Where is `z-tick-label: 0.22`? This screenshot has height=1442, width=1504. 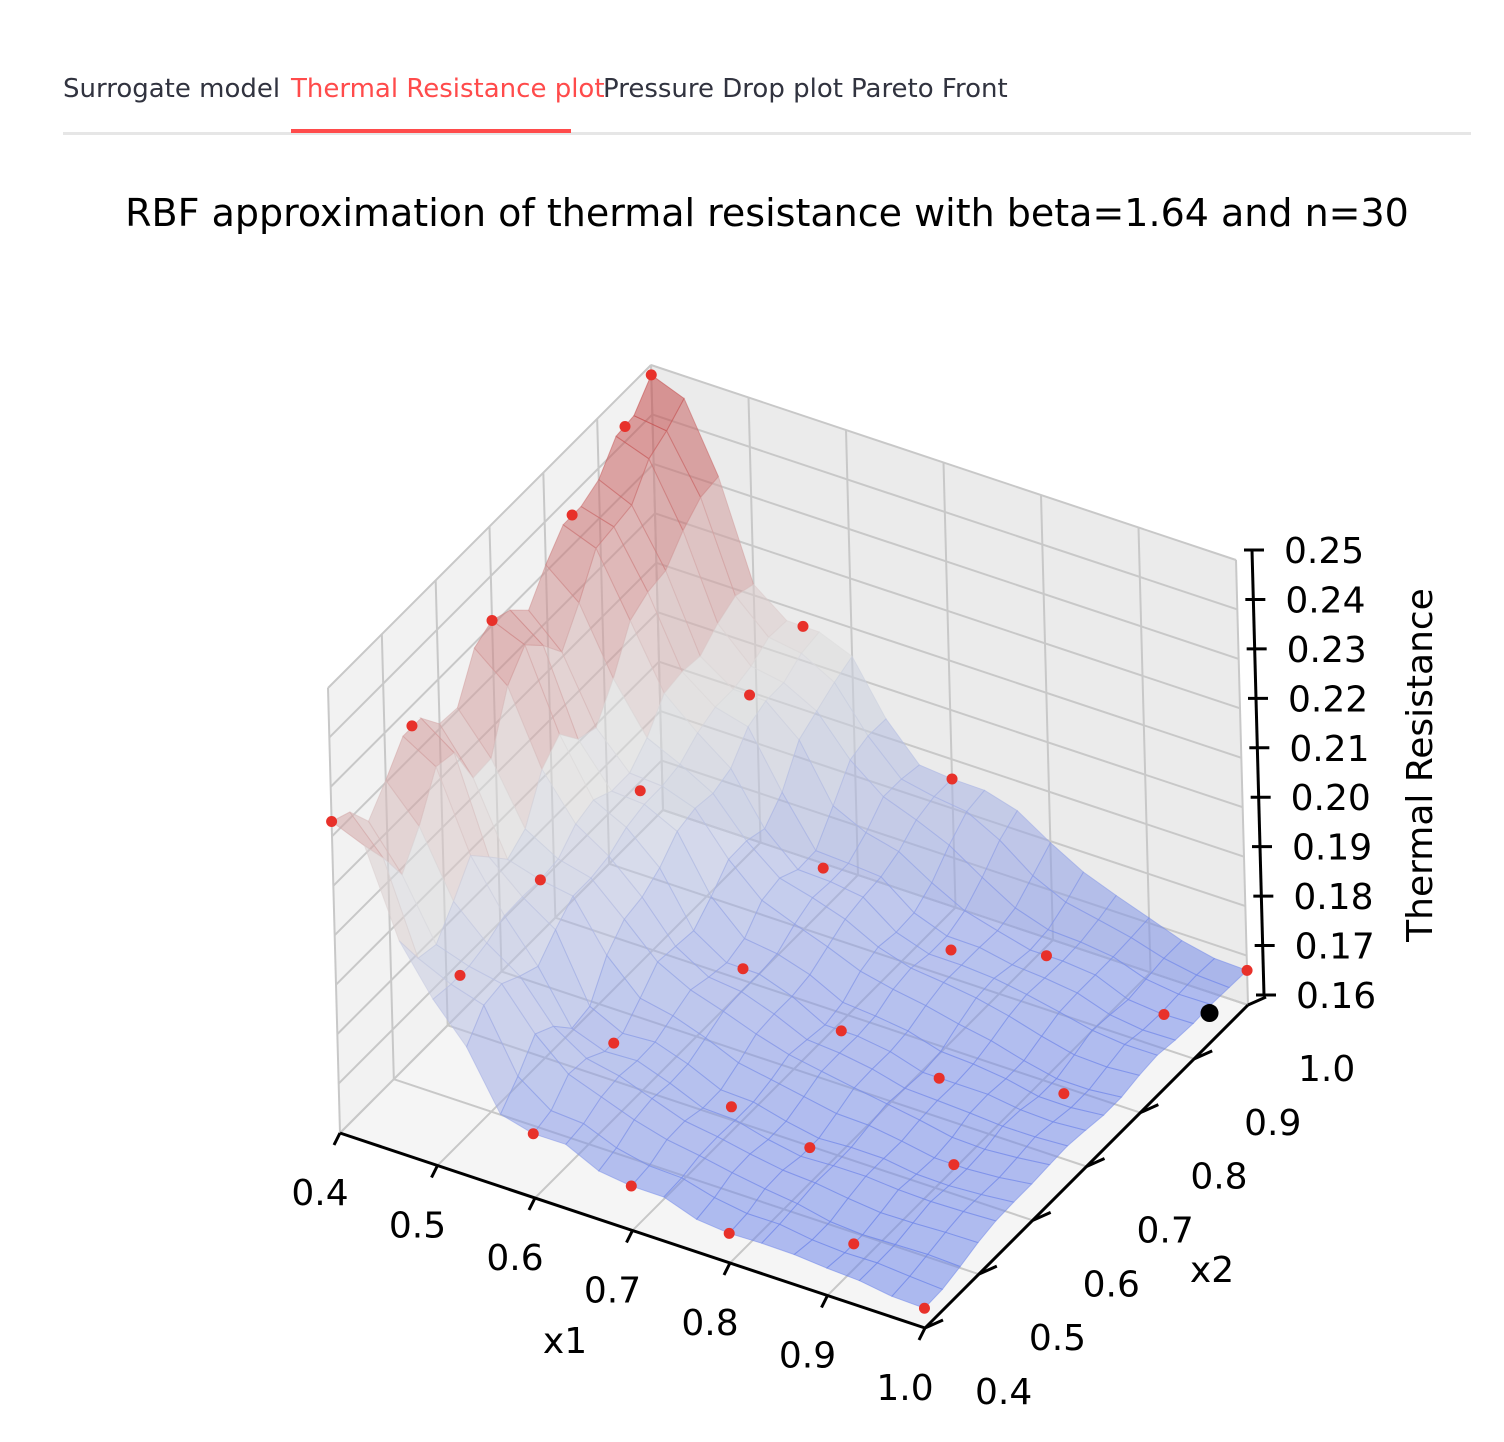 z-tick-label: 0.22 is located at coordinates (1328, 699).